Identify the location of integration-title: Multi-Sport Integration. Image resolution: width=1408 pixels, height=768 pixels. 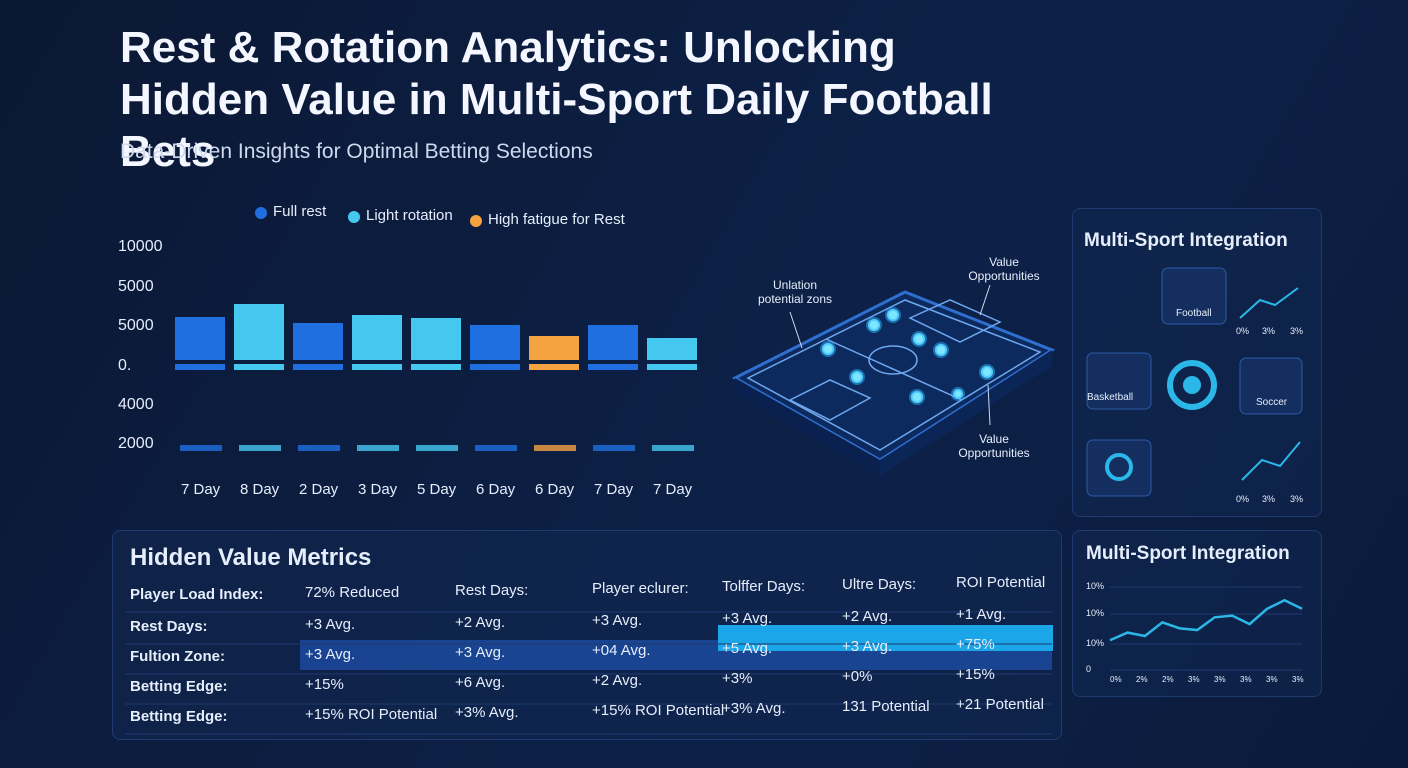
(1186, 240).